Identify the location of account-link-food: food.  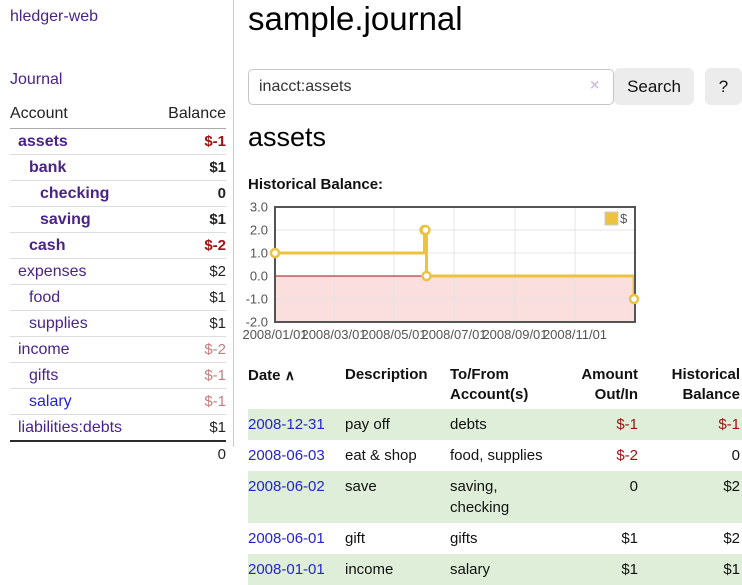
(45, 297).